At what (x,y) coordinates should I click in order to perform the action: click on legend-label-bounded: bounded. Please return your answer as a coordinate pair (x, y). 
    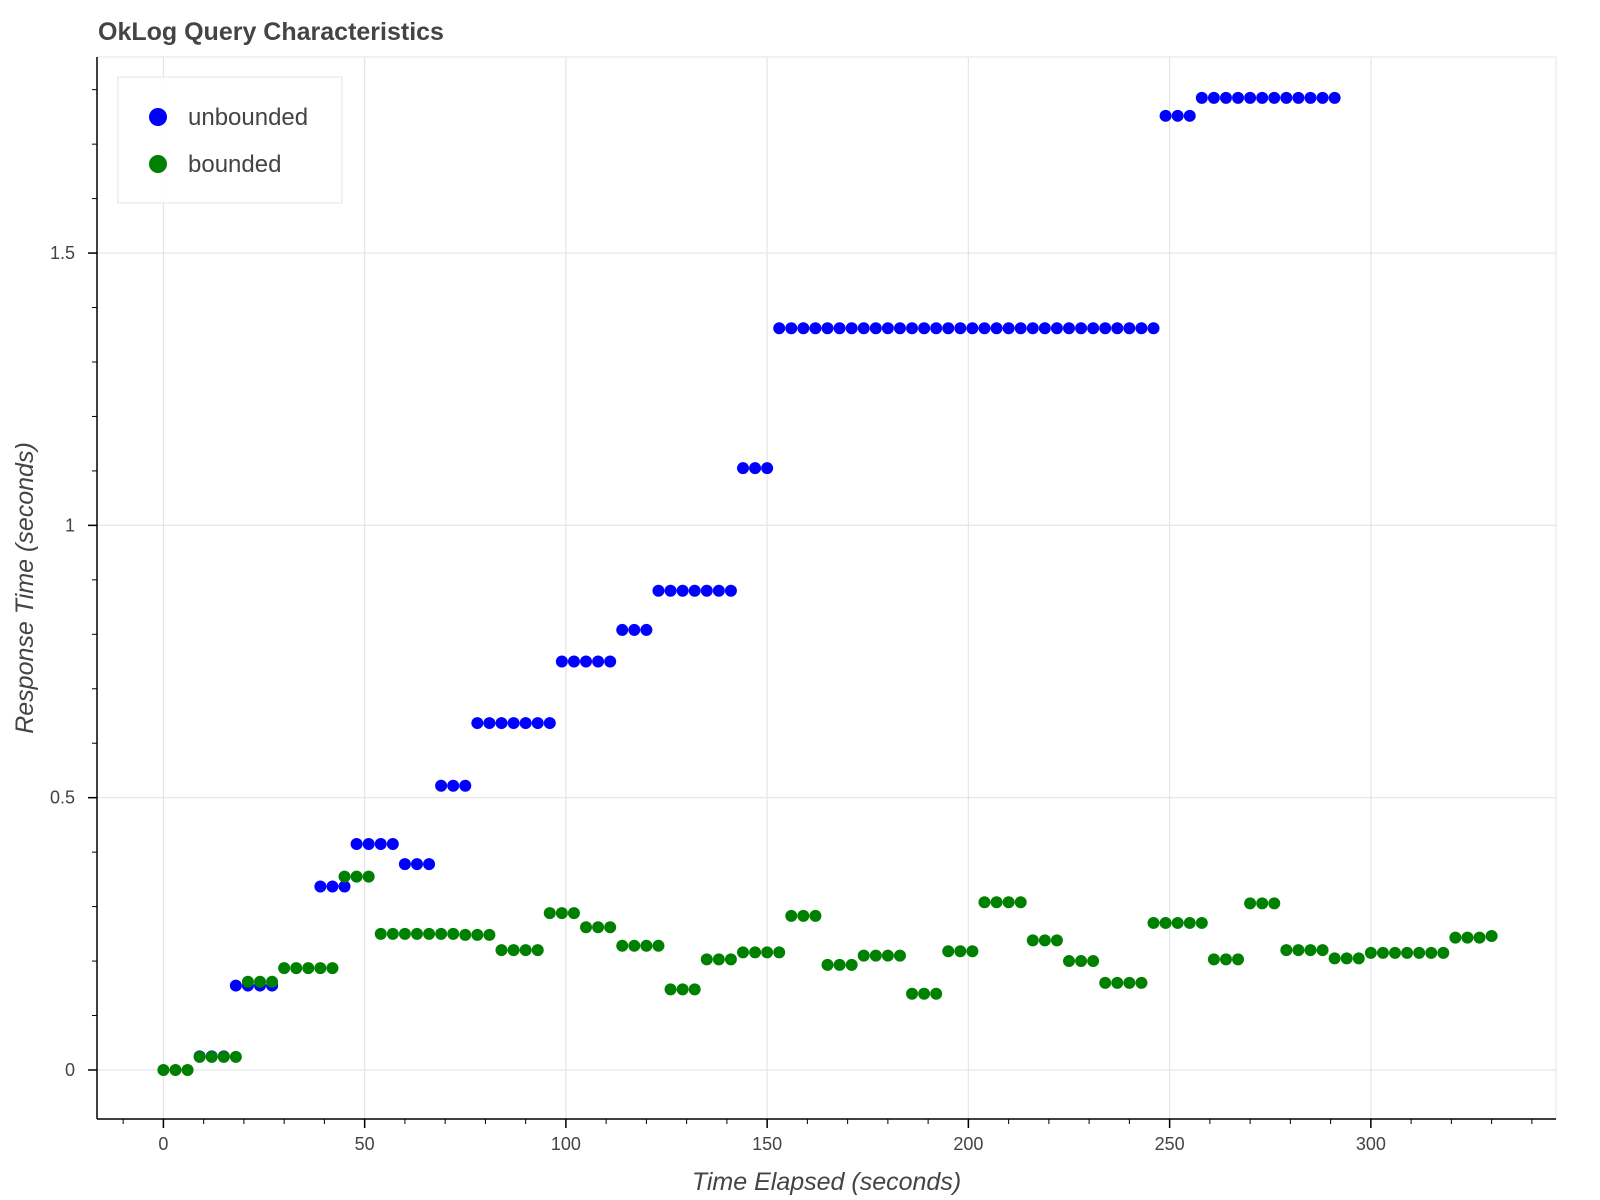
    Looking at the image, I should click on (234, 164).